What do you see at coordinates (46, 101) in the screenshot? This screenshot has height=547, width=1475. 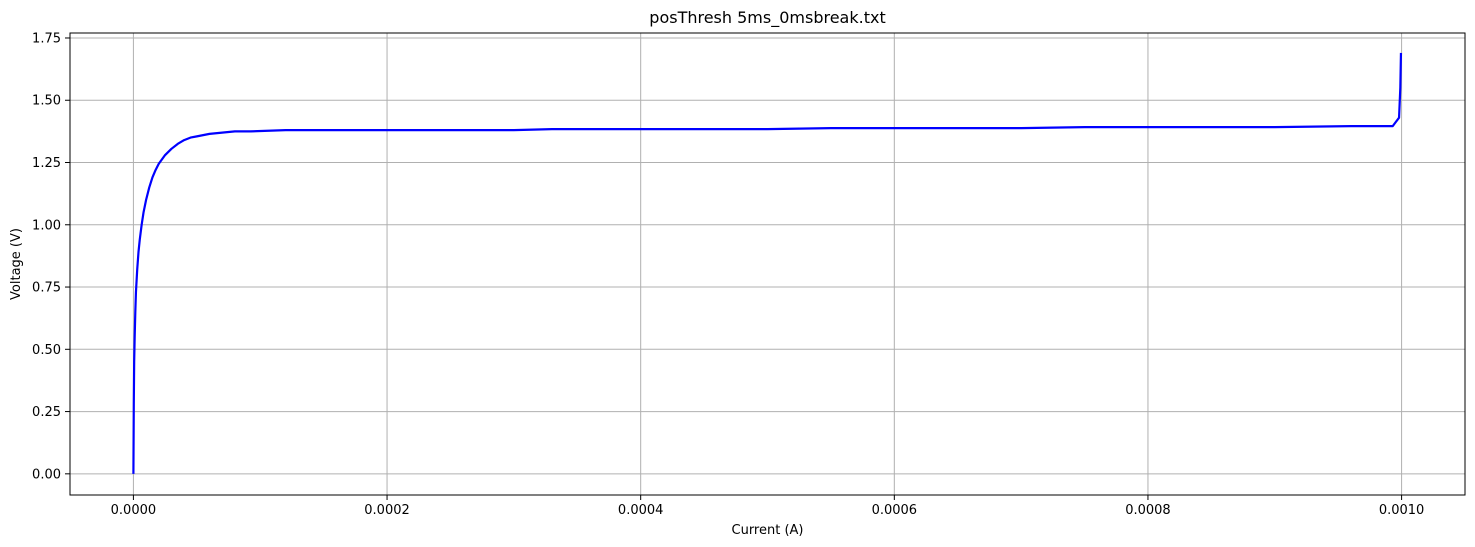 I see `y-tick-label: 1.50` at bounding box center [46, 101].